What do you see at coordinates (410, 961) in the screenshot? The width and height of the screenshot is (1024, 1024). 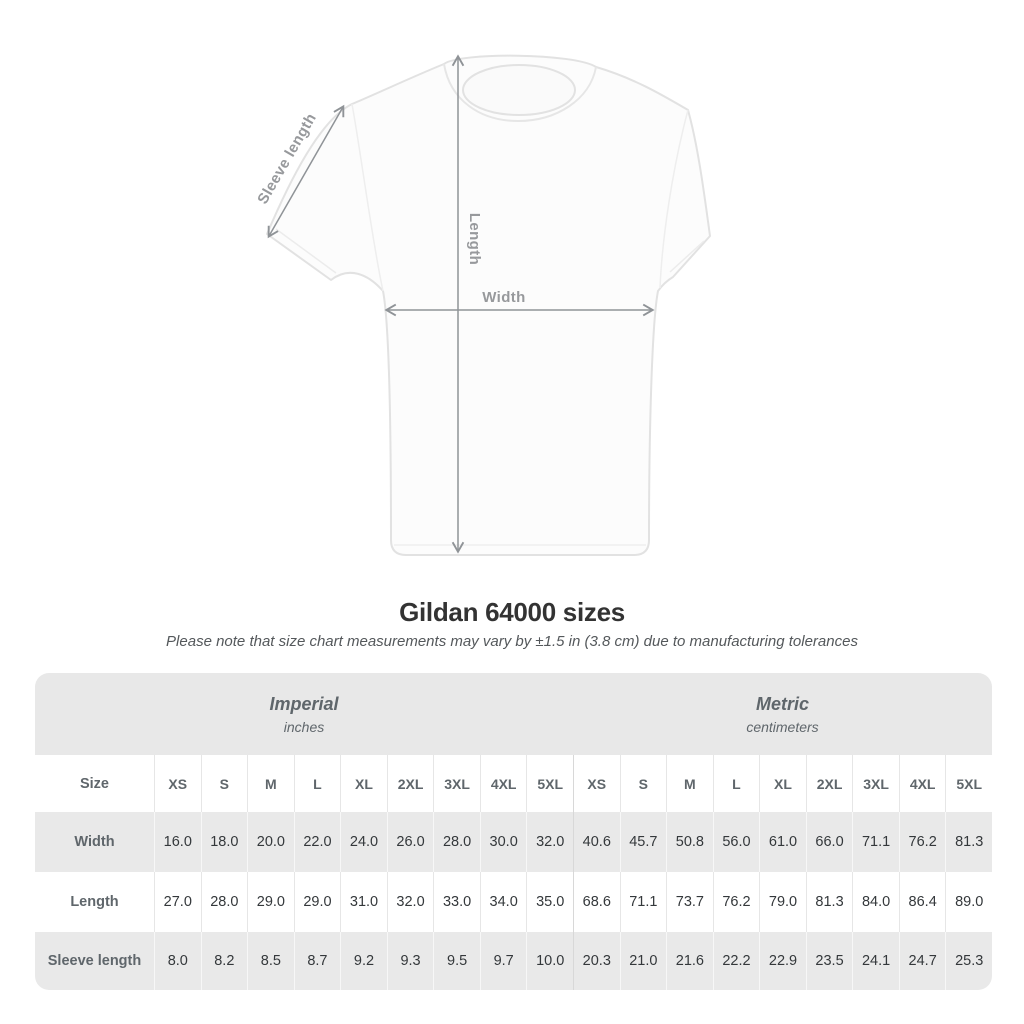 I see `size-value-cell: 9.3` at bounding box center [410, 961].